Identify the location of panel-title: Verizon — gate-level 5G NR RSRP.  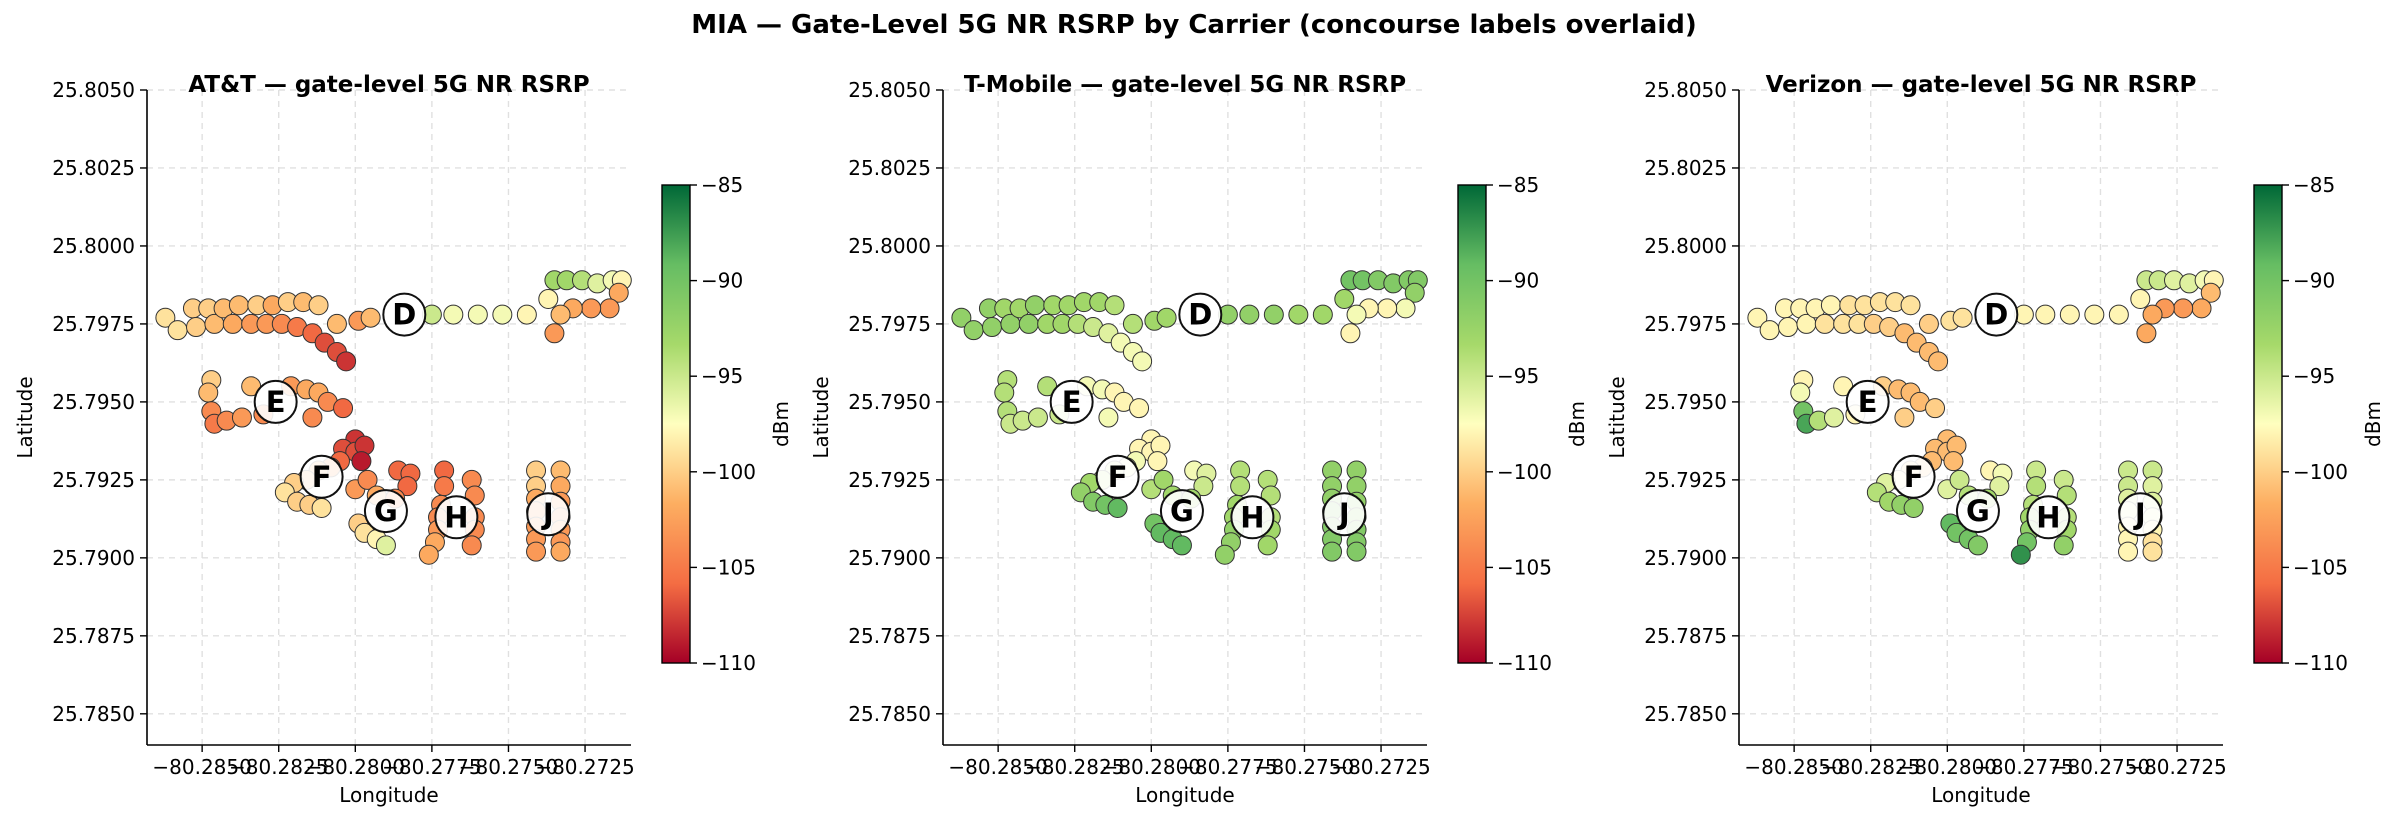
(1981, 85).